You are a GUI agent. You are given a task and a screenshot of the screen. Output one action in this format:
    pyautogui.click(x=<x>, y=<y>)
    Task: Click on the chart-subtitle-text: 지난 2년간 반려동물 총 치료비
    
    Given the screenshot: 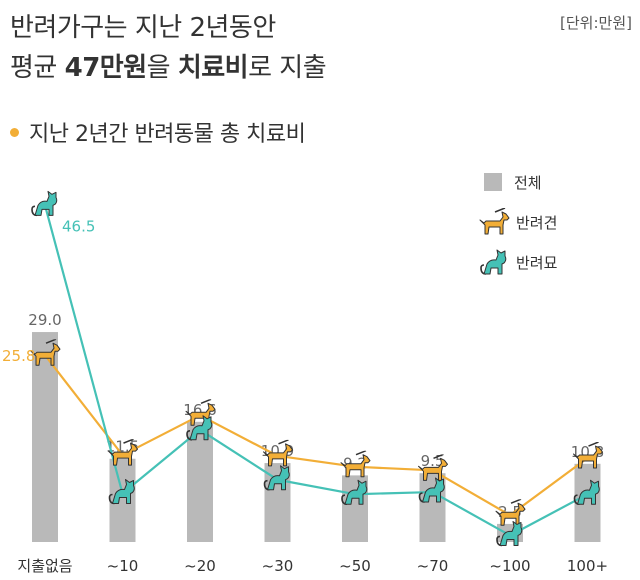 What is the action you would take?
    pyautogui.click(x=167, y=134)
    